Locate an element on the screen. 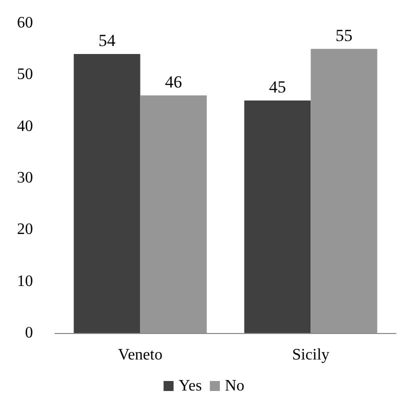  y-tick-label: 20 is located at coordinates (25, 229).